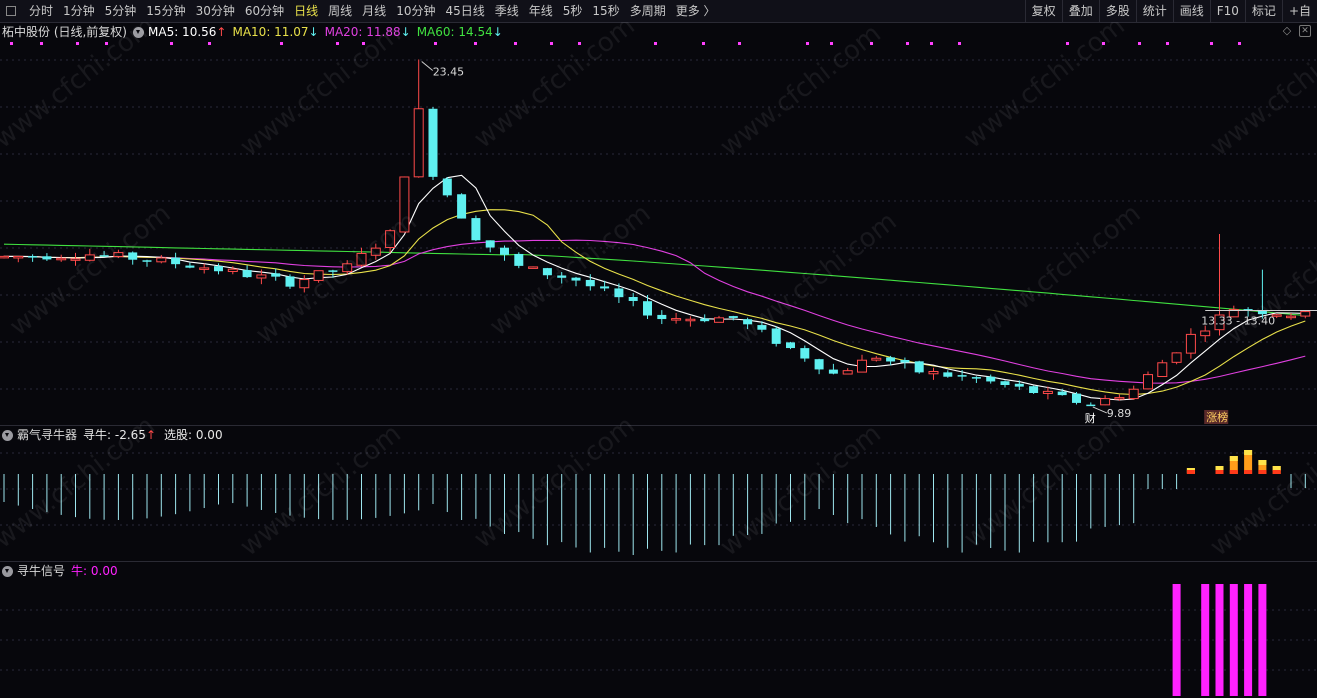 The width and height of the screenshot is (1317, 698). Describe the element at coordinates (1191, 11) in the screenshot. I see `tool-button: 画线` at that location.